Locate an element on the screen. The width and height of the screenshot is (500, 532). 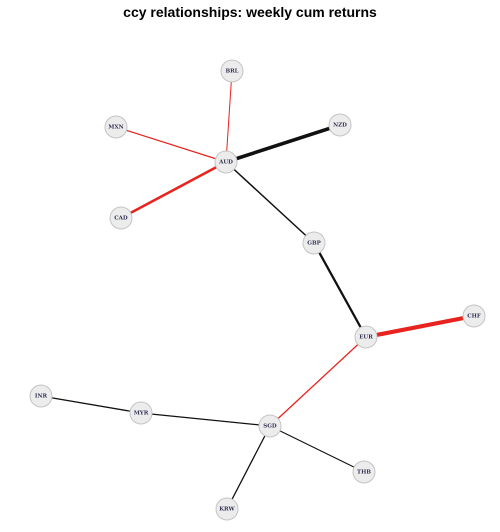
edge-myr-inr is located at coordinates (91, 404).